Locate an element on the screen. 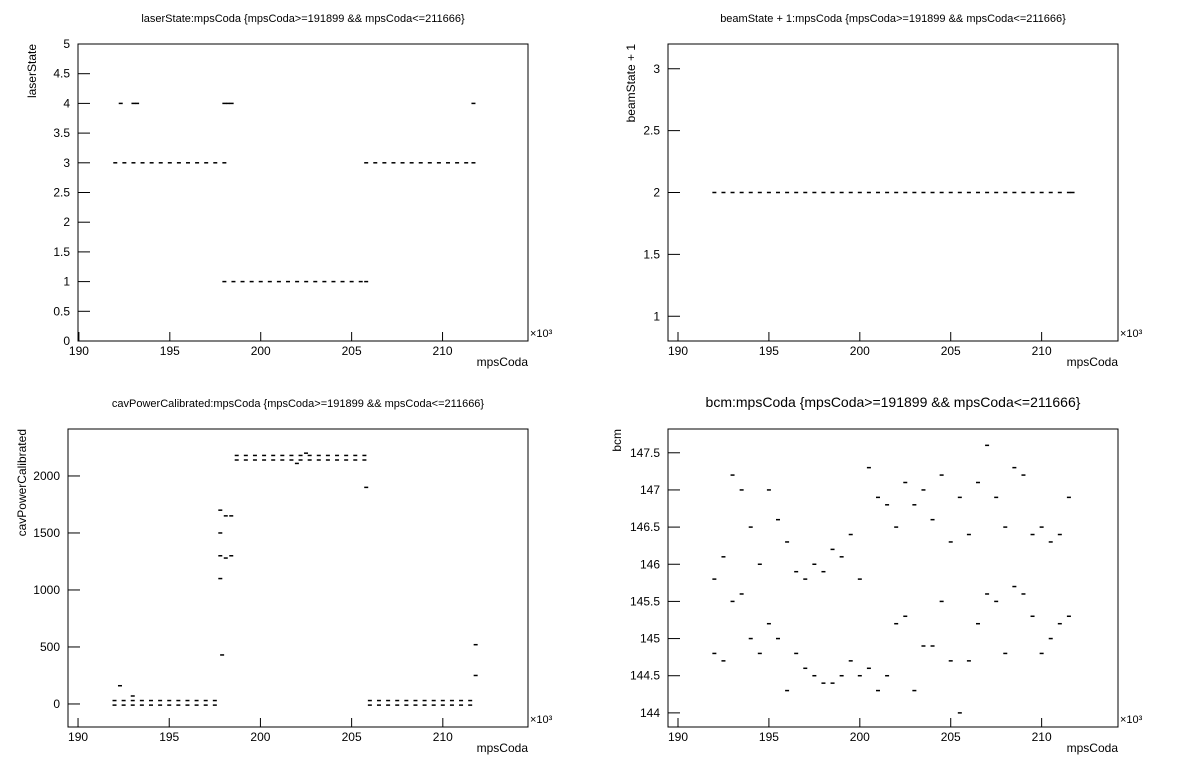 The image size is (1196, 777). y-tick-label: 145.5 is located at coordinates (645, 601).